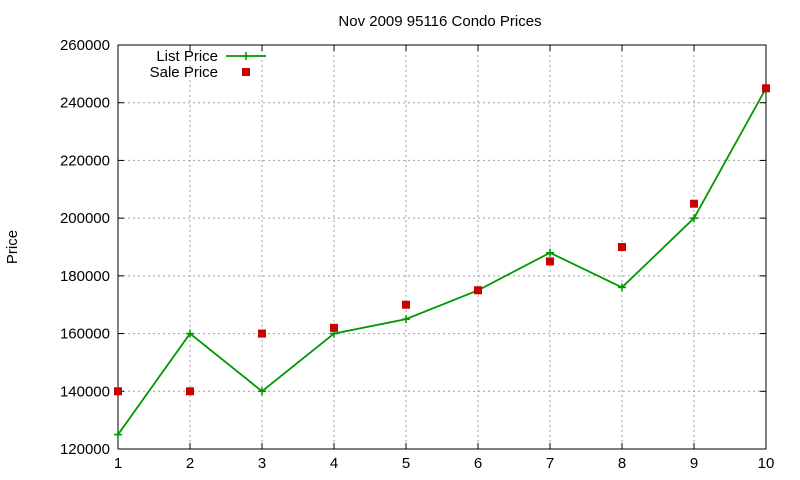 This screenshot has width=800, height=480. What do you see at coordinates (85, 45) in the screenshot?
I see `y-tick-label: 260000` at bounding box center [85, 45].